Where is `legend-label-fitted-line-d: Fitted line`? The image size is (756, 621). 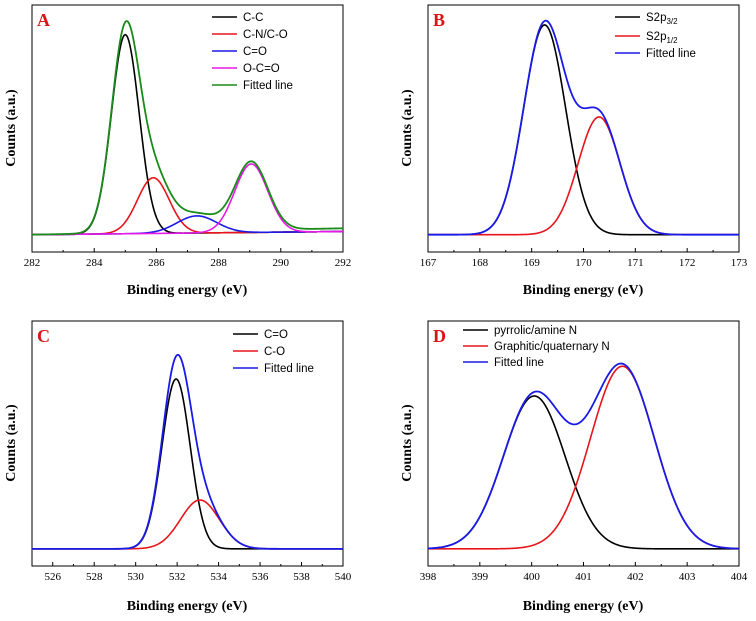 legend-label-fitted-line-d: Fitted line is located at coordinates (519, 363).